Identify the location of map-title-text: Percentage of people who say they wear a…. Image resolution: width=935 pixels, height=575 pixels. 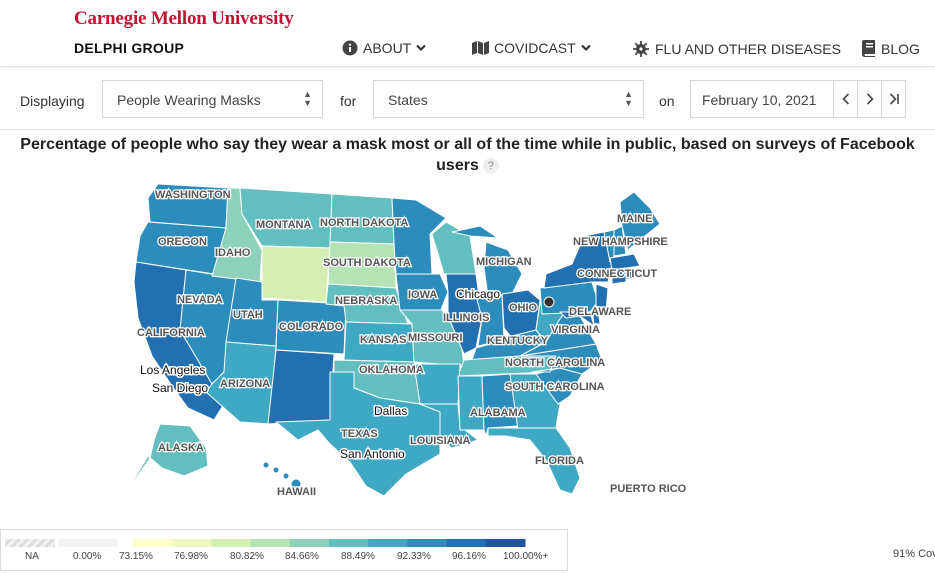
(467, 155).